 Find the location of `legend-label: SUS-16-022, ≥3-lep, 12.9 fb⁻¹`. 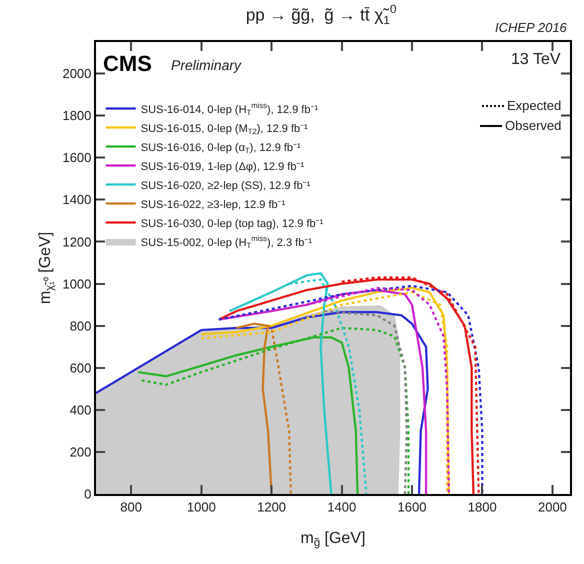

legend-label: SUS-16-022, ≥3-lep, 12.9 fb⁻¹ is located at coordinates (213, 204).